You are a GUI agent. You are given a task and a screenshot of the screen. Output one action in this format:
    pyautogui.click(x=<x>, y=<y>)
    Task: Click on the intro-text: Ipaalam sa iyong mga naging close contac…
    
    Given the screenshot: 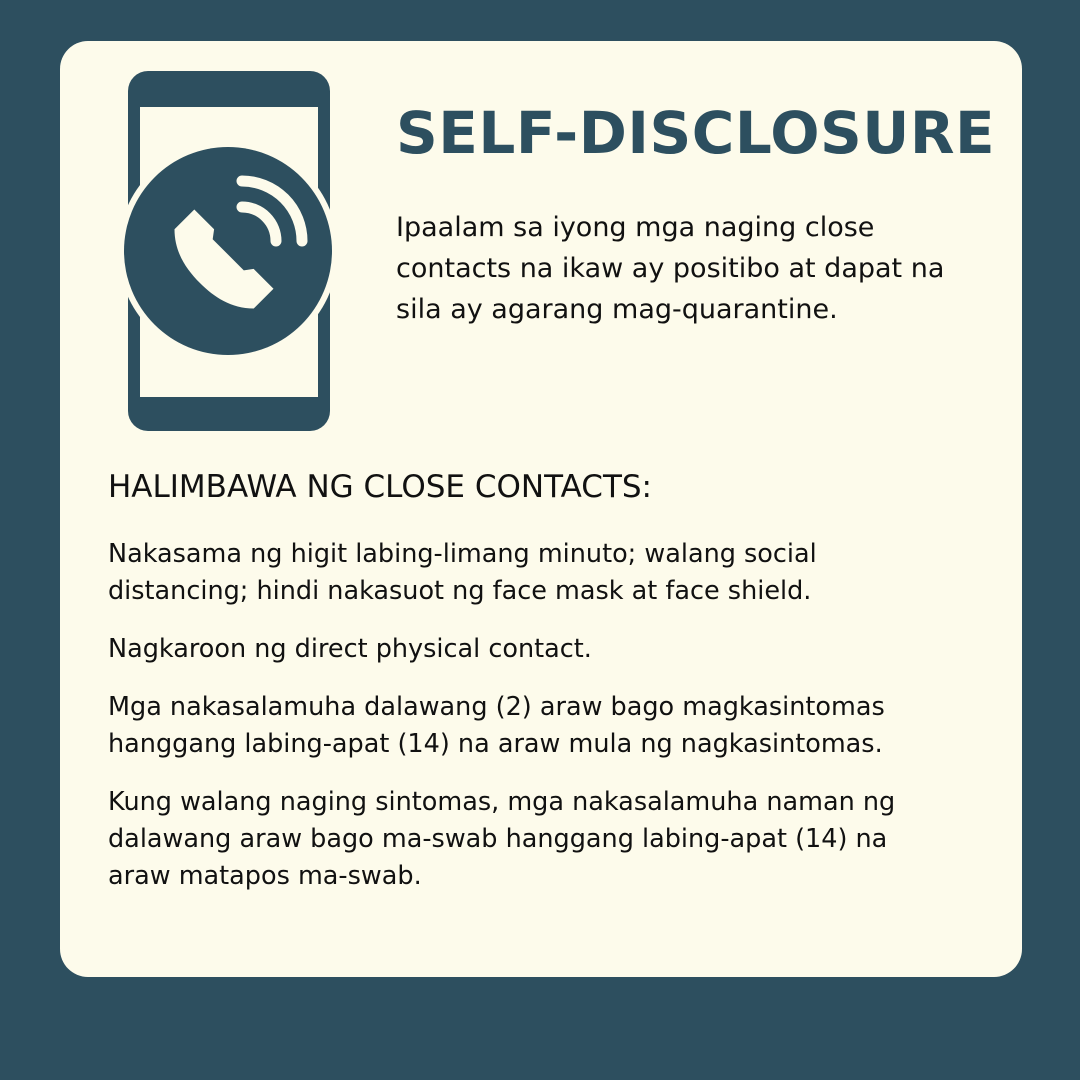 What is the action you would take?
    pyautogui.click(x=670, y=268)
    